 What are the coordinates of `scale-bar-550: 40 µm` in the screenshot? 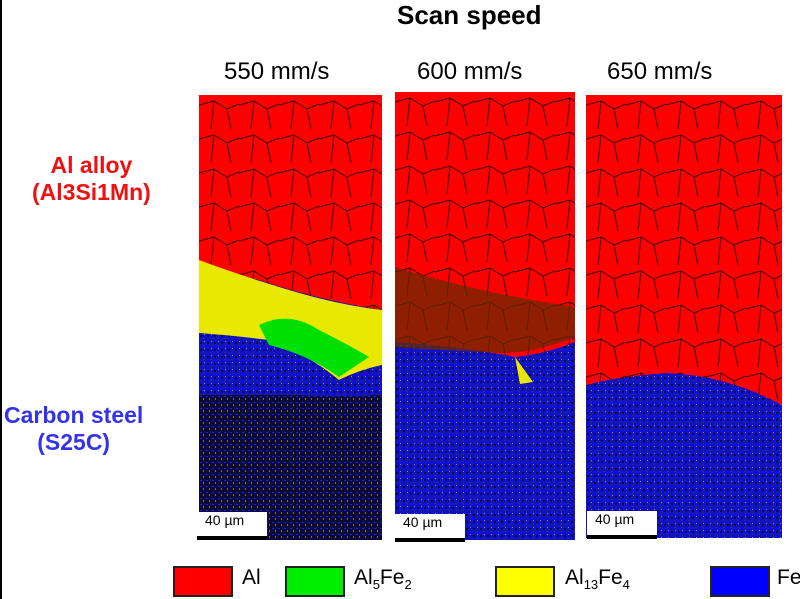 It's located at (232, 526).